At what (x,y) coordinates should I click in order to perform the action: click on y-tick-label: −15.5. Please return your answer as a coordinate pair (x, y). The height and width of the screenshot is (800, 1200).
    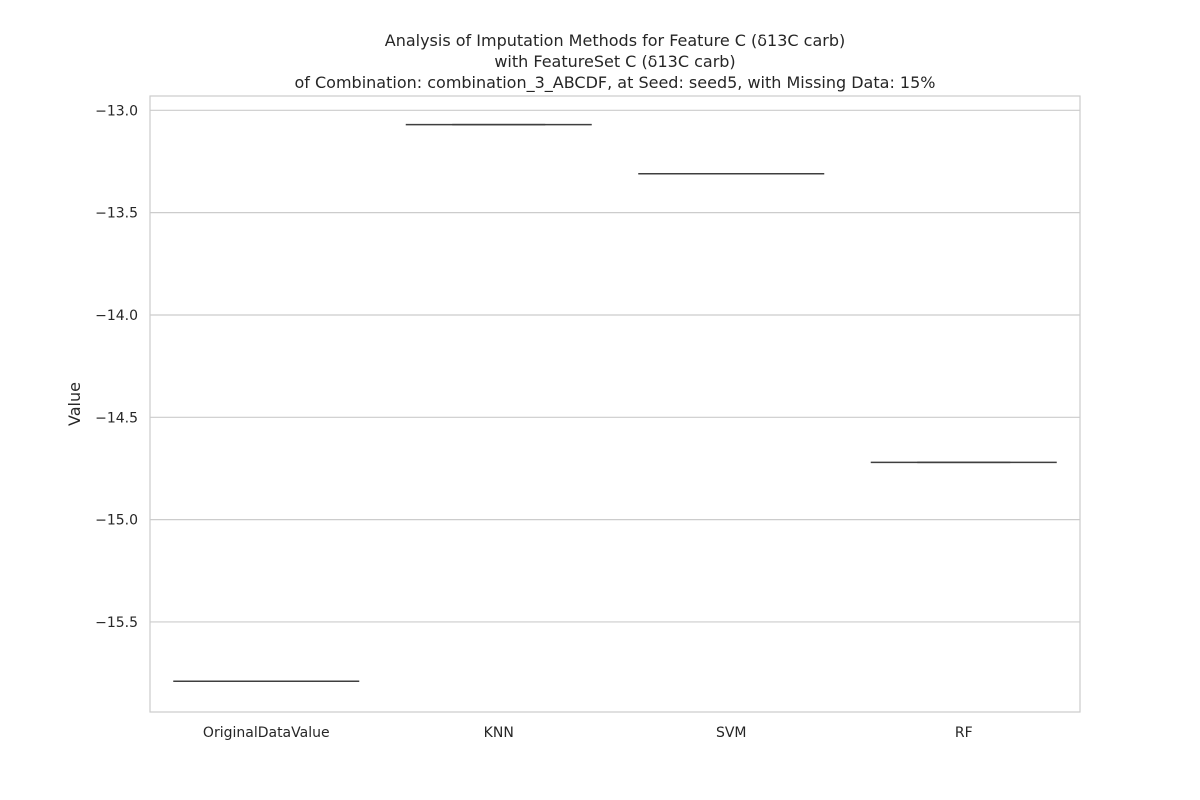
    Looking at the image, I should click on (116, 623).